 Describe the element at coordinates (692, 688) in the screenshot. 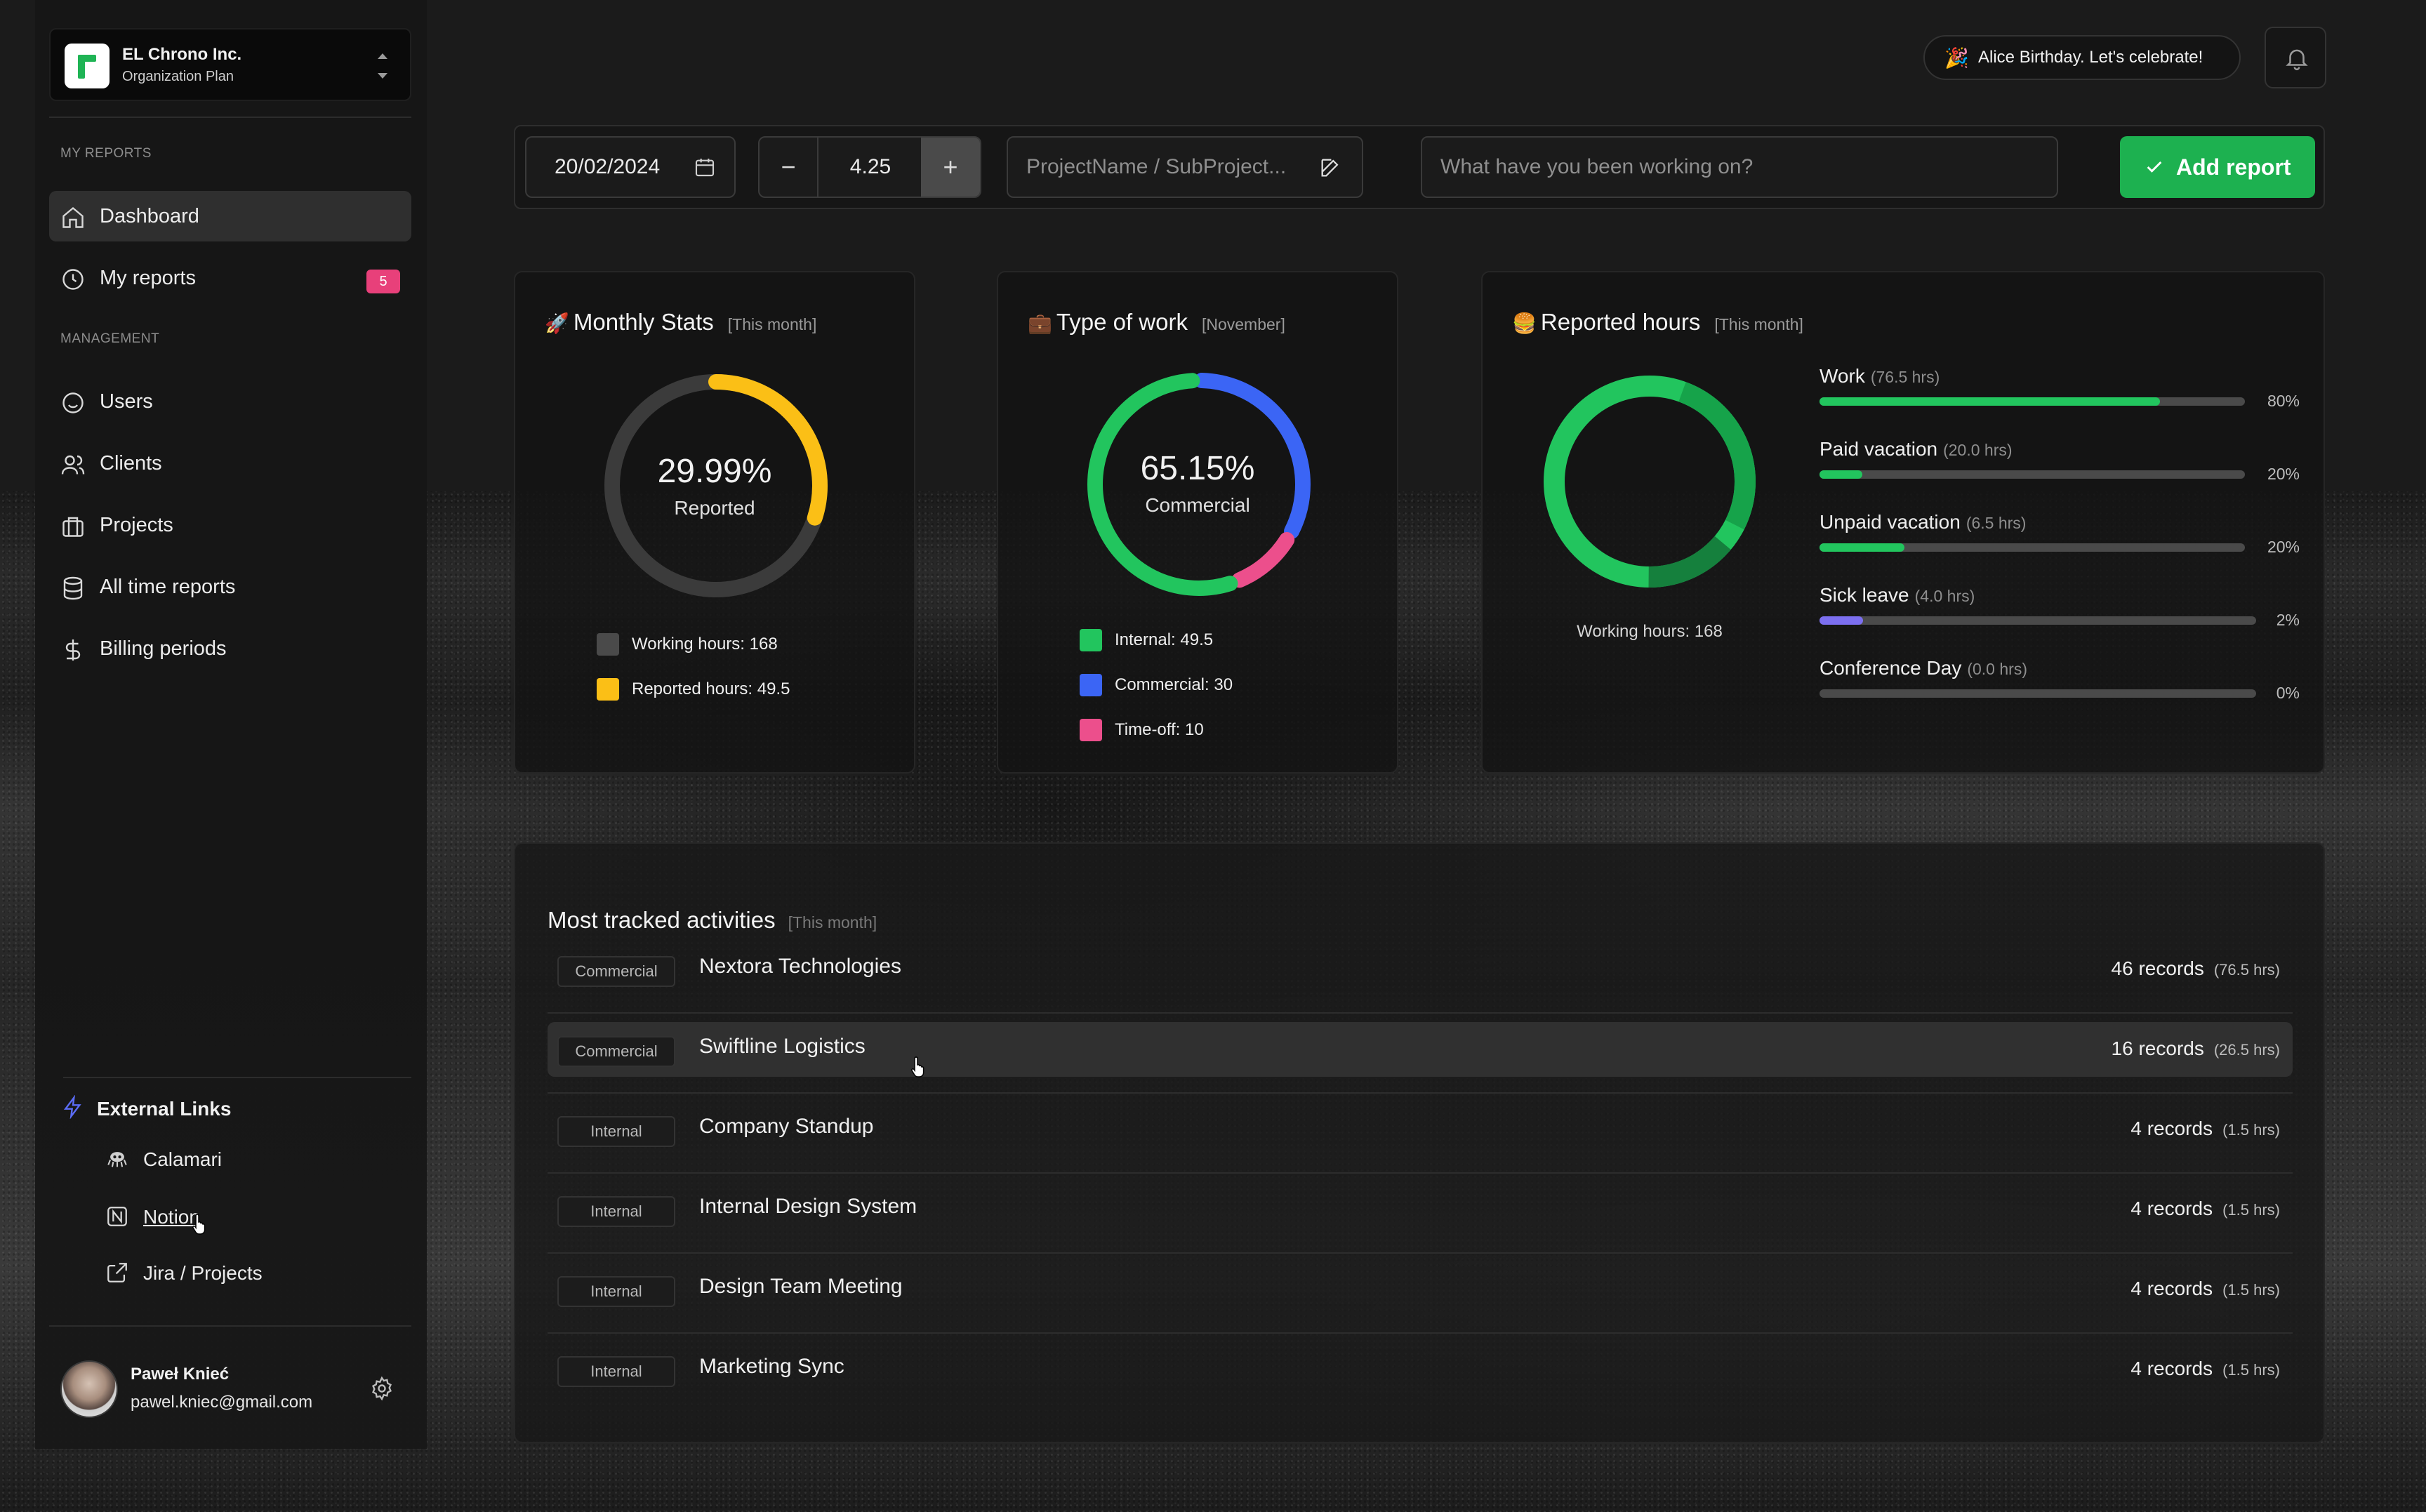

I see `legend-label: Reported hours:` at that location.